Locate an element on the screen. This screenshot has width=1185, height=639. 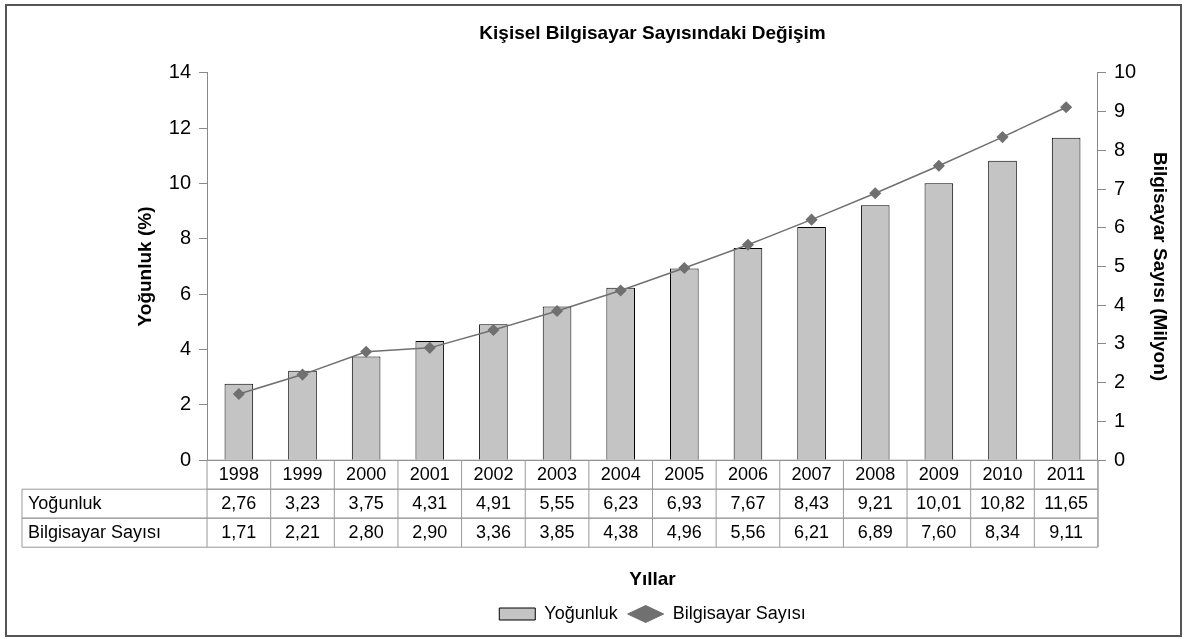
chart-title: Kişisel Bilgisayar Sayısındaki Değişim is located at coordinates (652, 32).